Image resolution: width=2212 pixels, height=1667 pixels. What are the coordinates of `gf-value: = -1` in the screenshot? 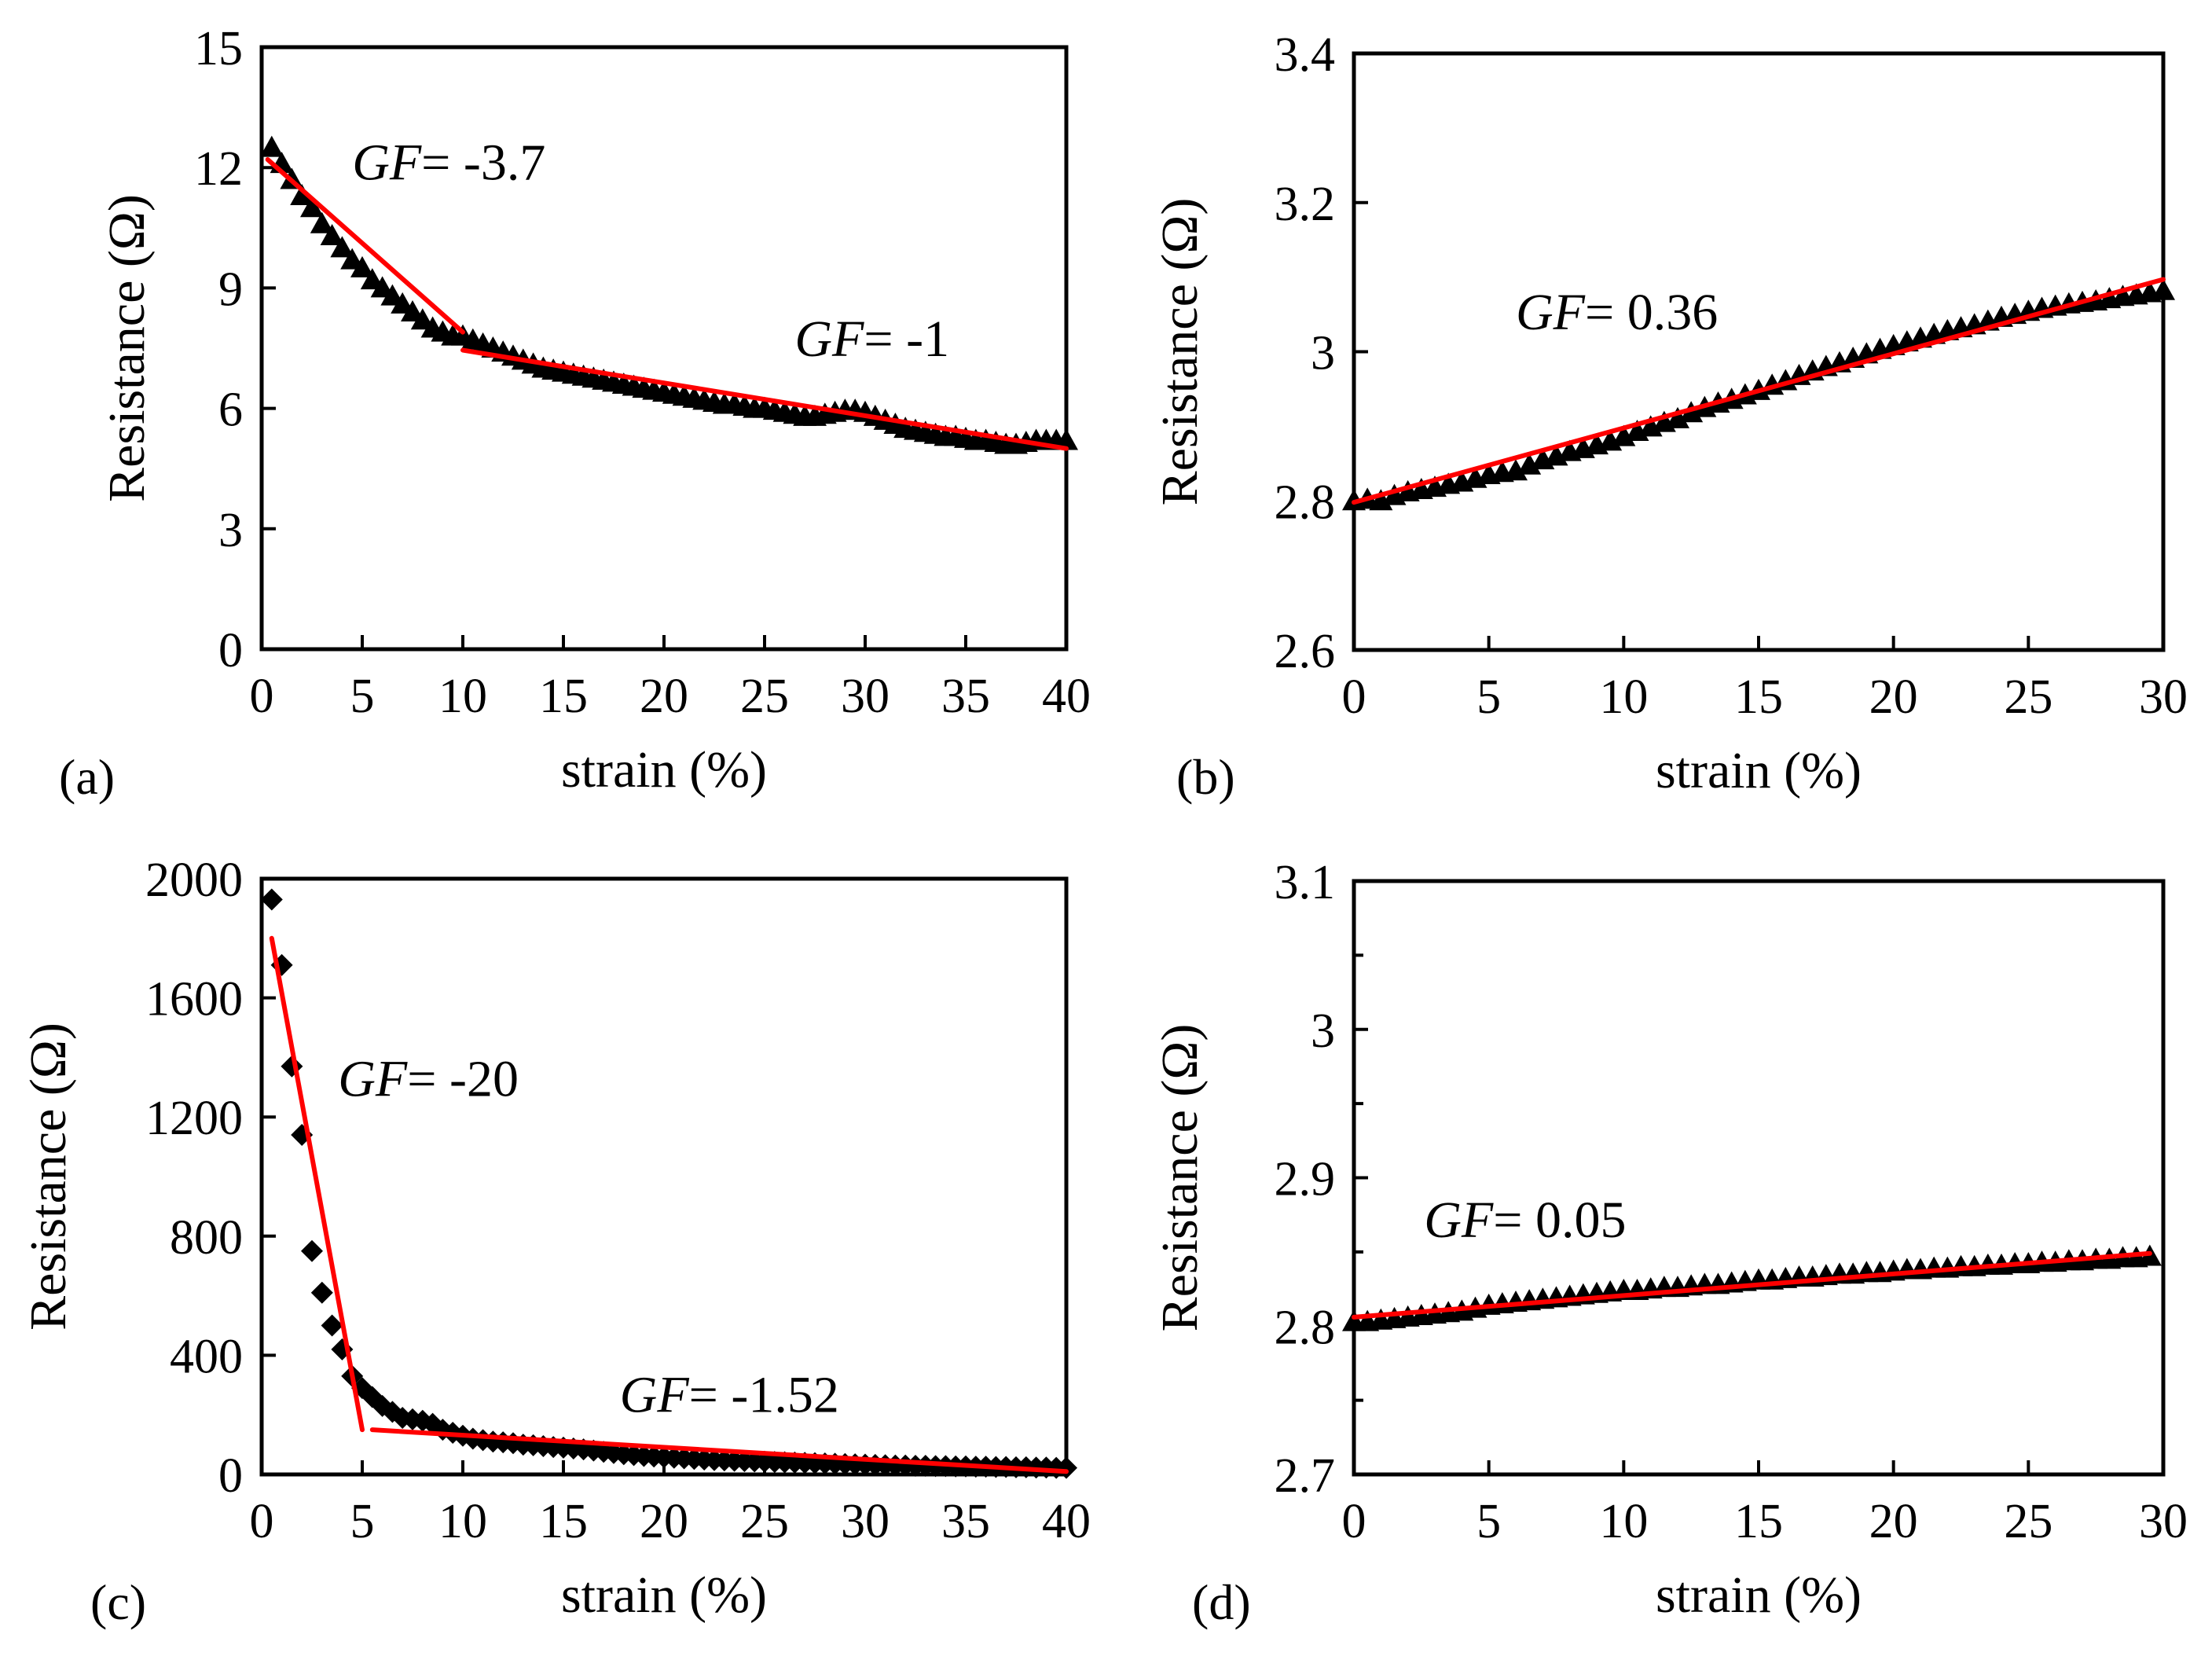 It's located at (906, 339).